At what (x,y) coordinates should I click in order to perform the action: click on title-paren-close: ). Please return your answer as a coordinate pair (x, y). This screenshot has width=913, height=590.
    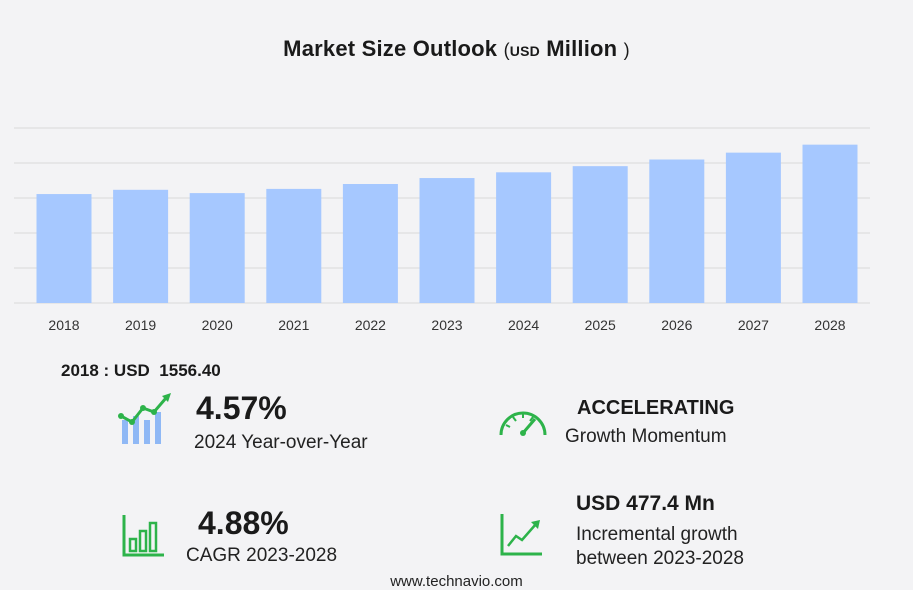
    Looking at the image, I should click on (626, 50).